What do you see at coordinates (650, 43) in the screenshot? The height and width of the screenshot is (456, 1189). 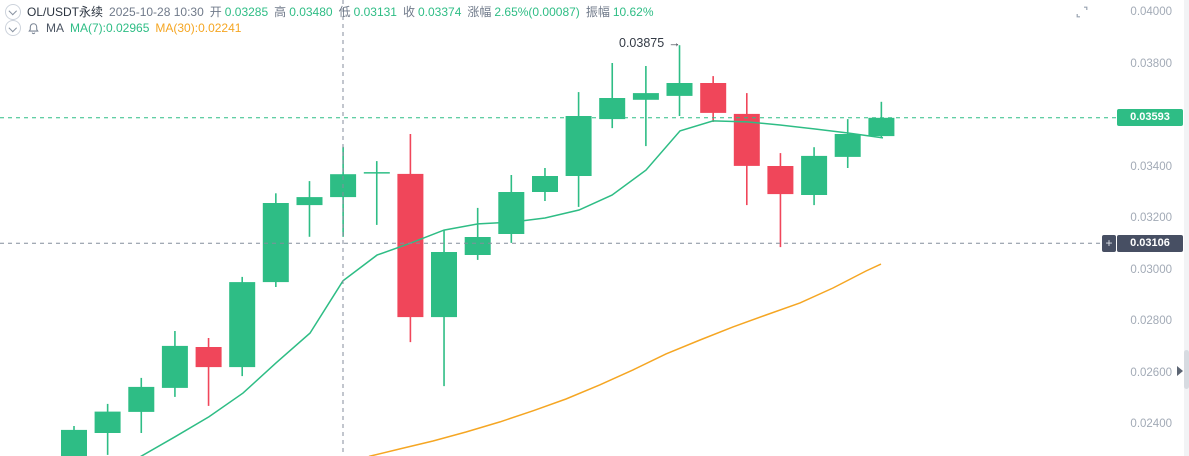 I see `high-price-annotation: 0.03875 →` at bounding box center [650, 43].